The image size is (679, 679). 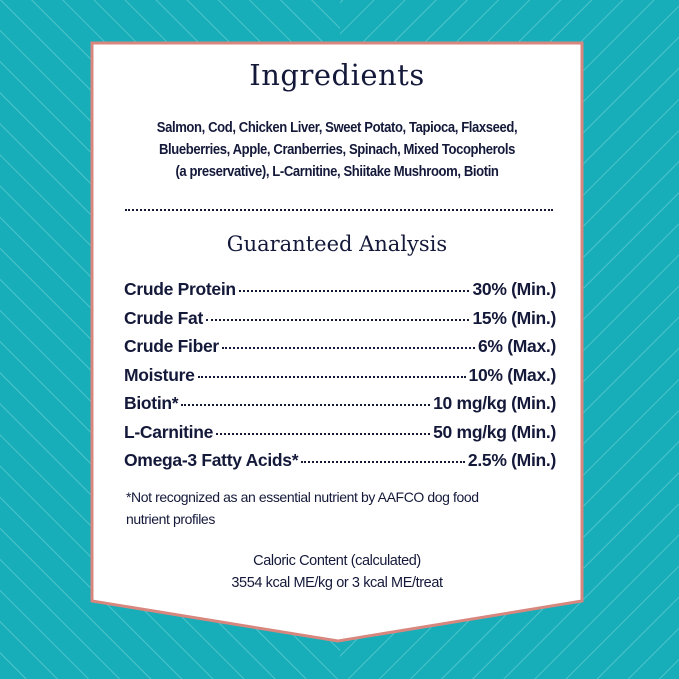 I want to click on nutrient-value: 10 mg/kg (Min.), so click(x=494, y=403).